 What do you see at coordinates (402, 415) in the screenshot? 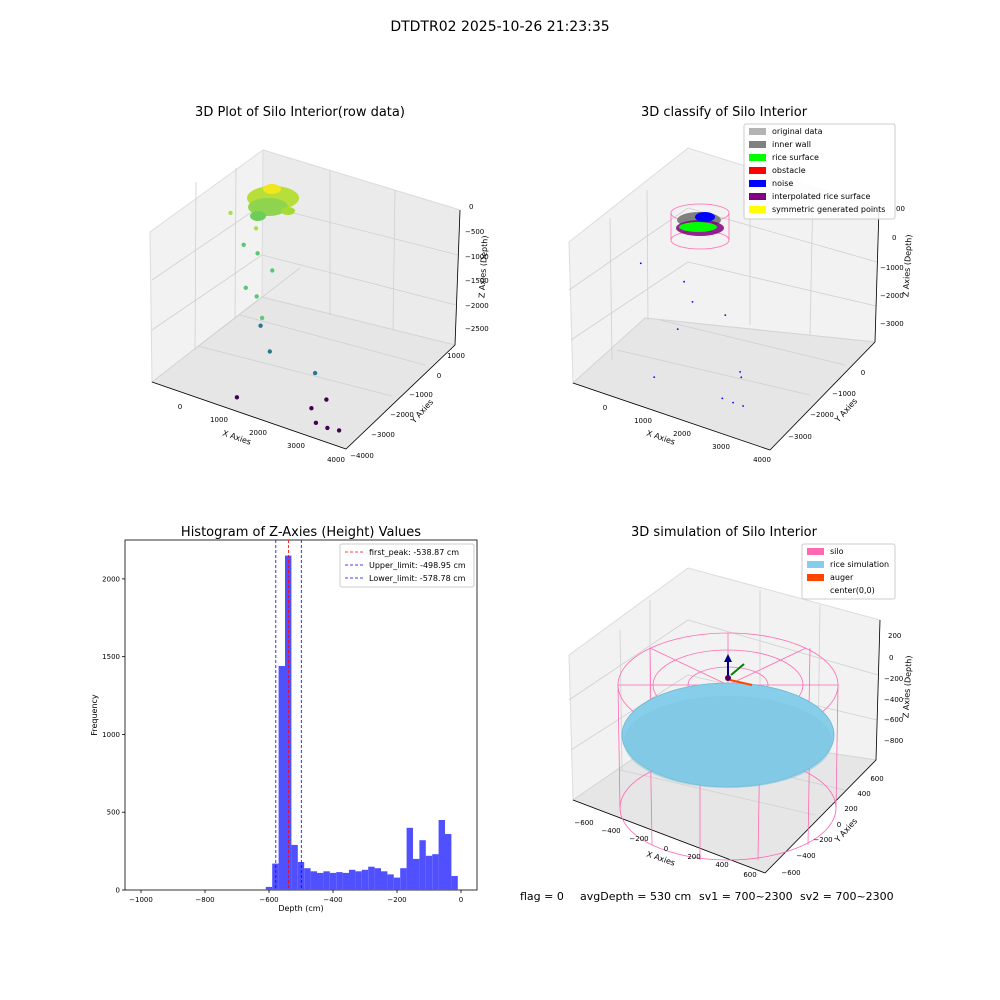
I see `raw-y-tick: −2000` at bounding box center [402, 415].